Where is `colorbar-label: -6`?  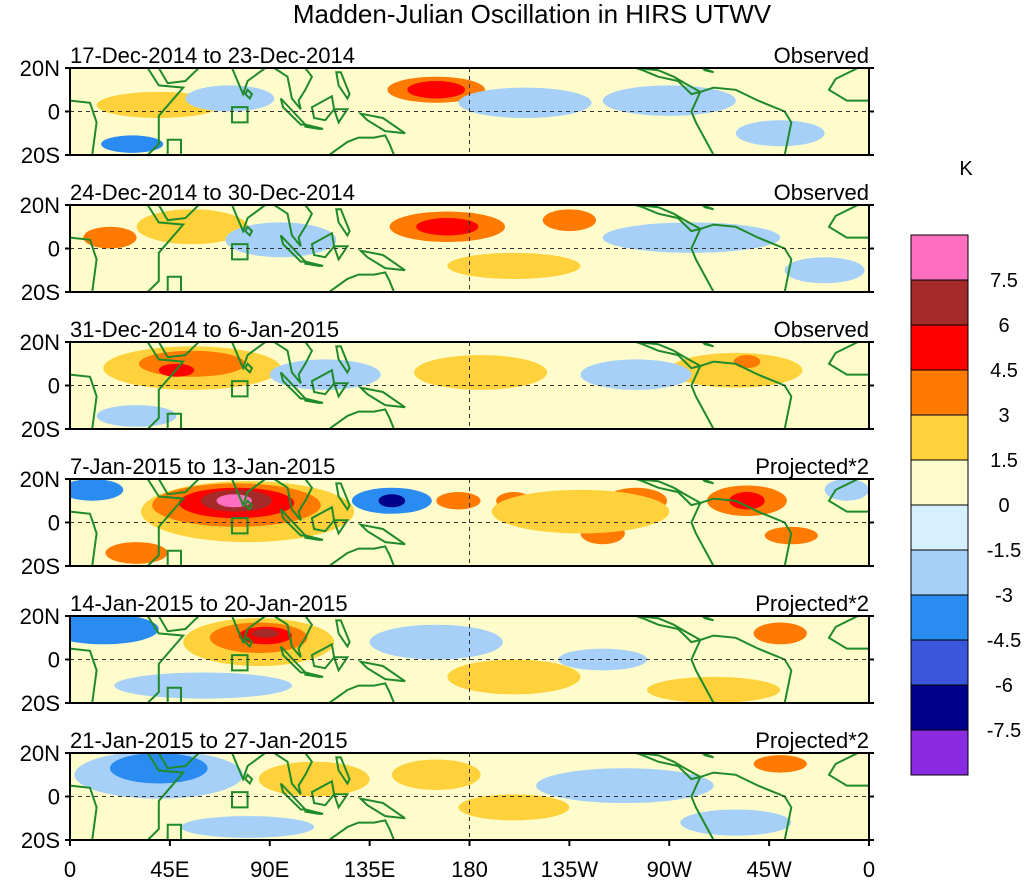 colorbar-label: -6 is located at coordinates (1004, 686).